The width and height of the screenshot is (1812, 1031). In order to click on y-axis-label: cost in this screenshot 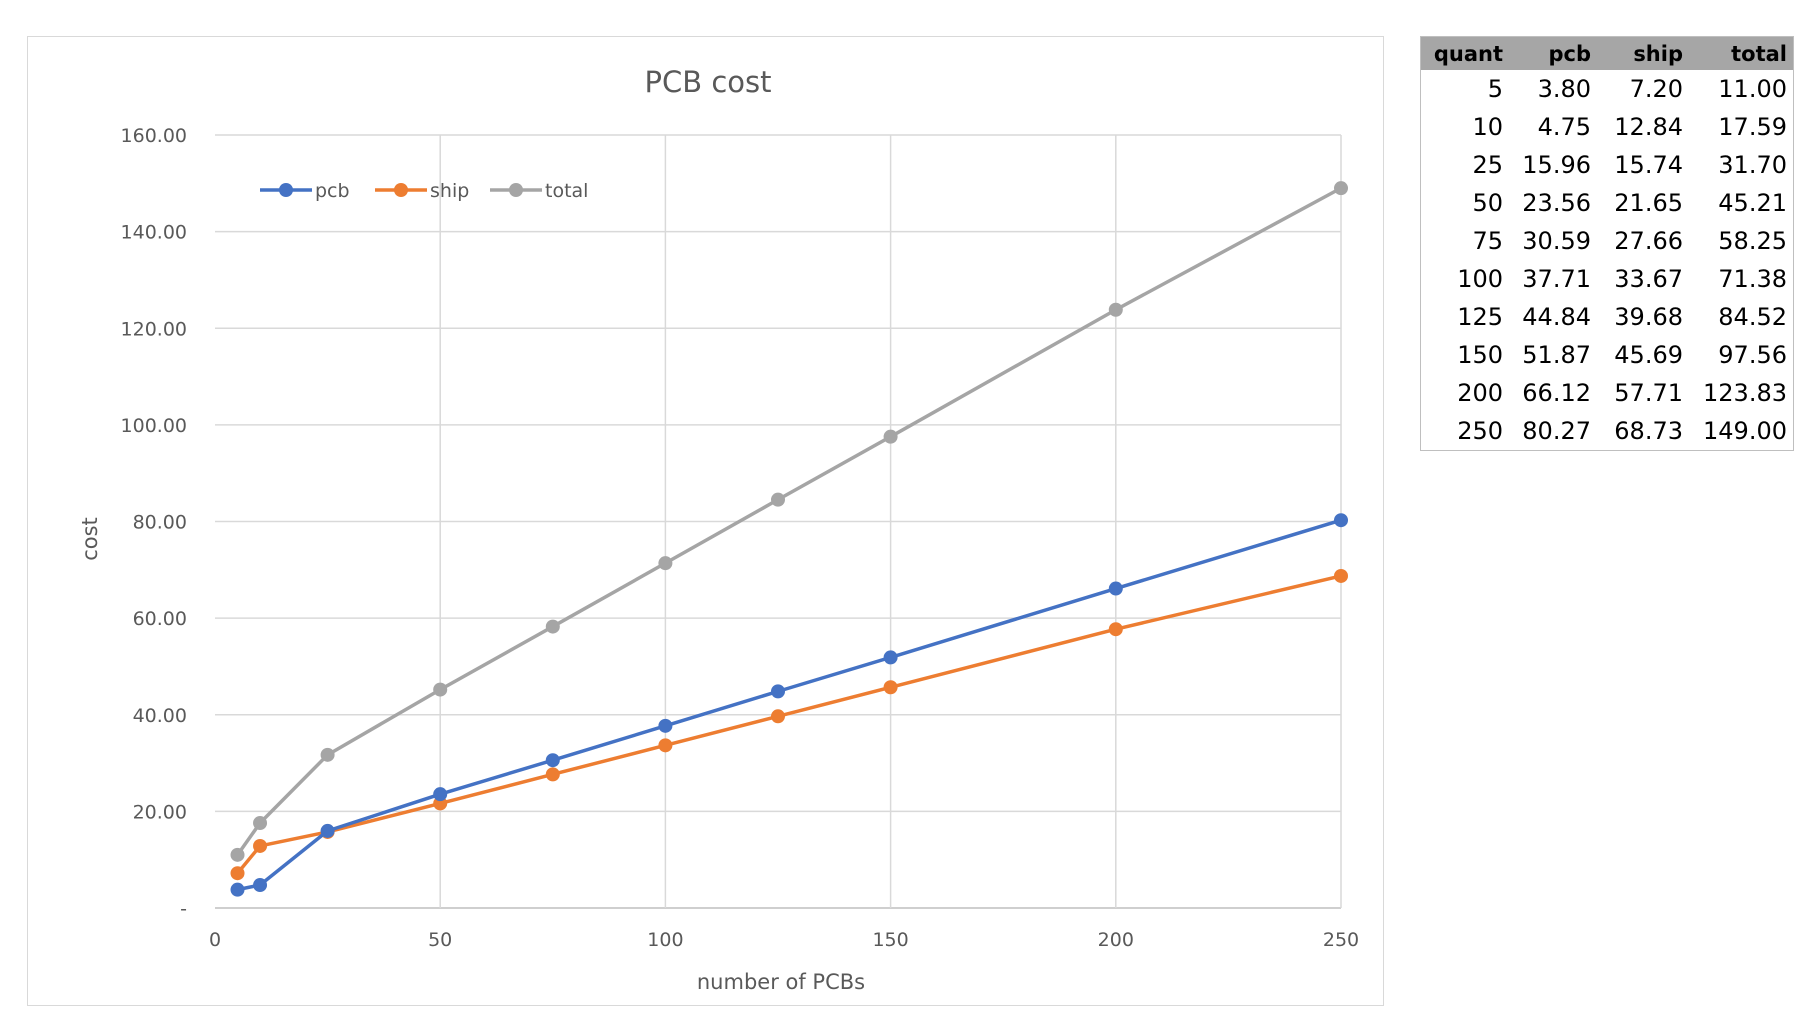, I will do `click(90, 539)`.